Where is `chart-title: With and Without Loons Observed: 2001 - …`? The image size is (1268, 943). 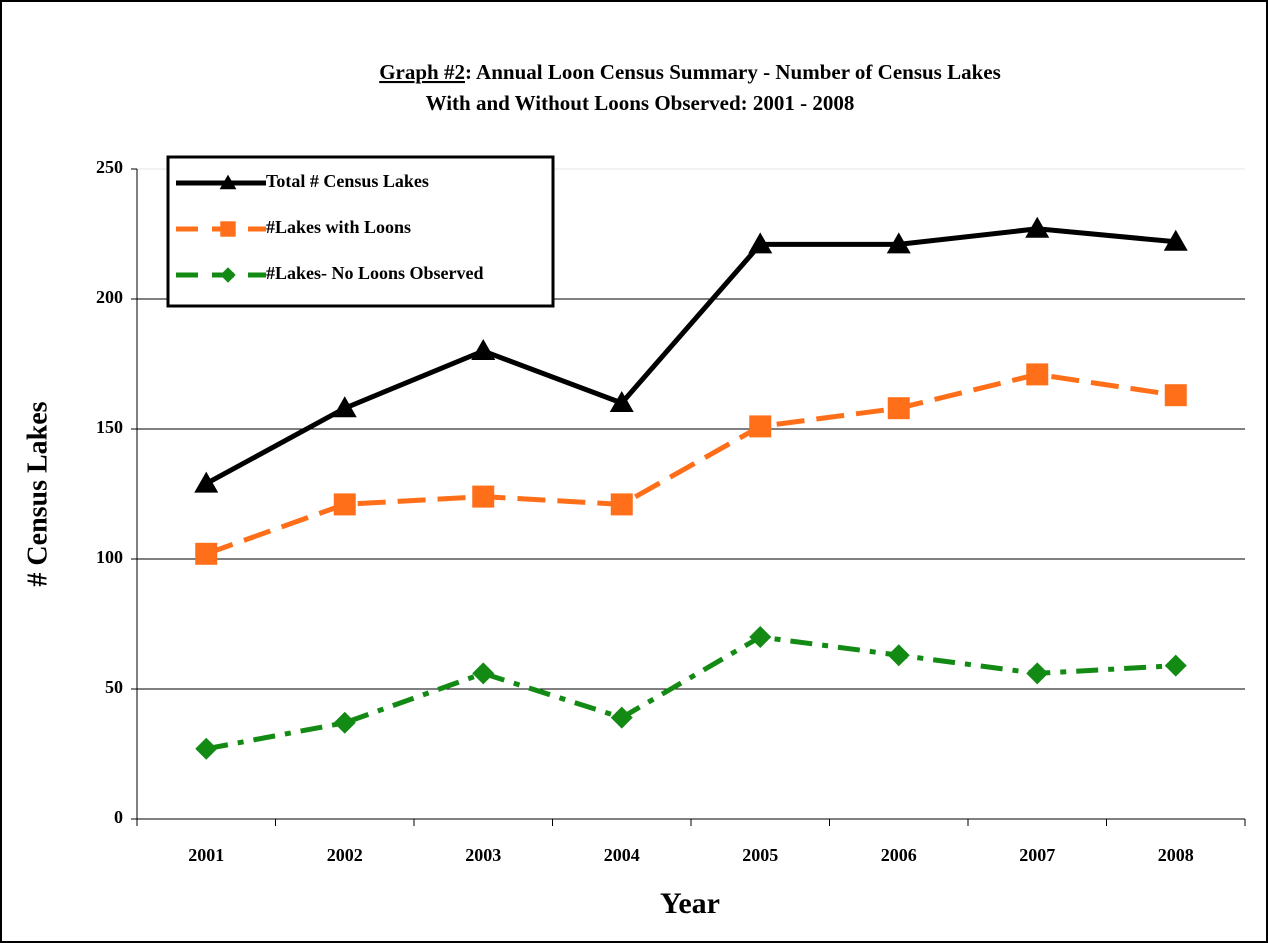 chart-title: With and Without Loons Observed: 2001 - … is located at coordinates (640, 103).